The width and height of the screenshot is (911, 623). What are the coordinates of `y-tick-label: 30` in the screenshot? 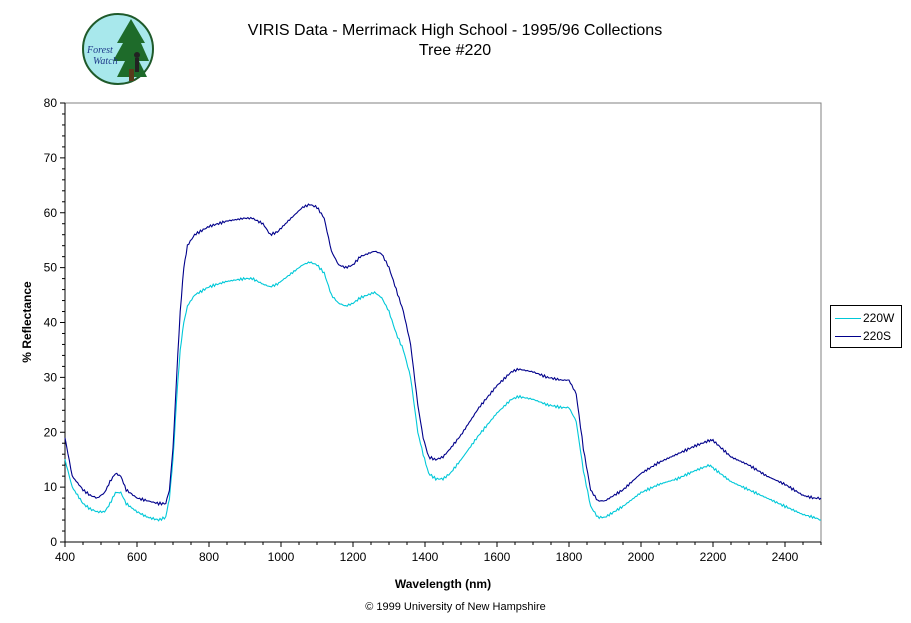 It's located at (51, 377).